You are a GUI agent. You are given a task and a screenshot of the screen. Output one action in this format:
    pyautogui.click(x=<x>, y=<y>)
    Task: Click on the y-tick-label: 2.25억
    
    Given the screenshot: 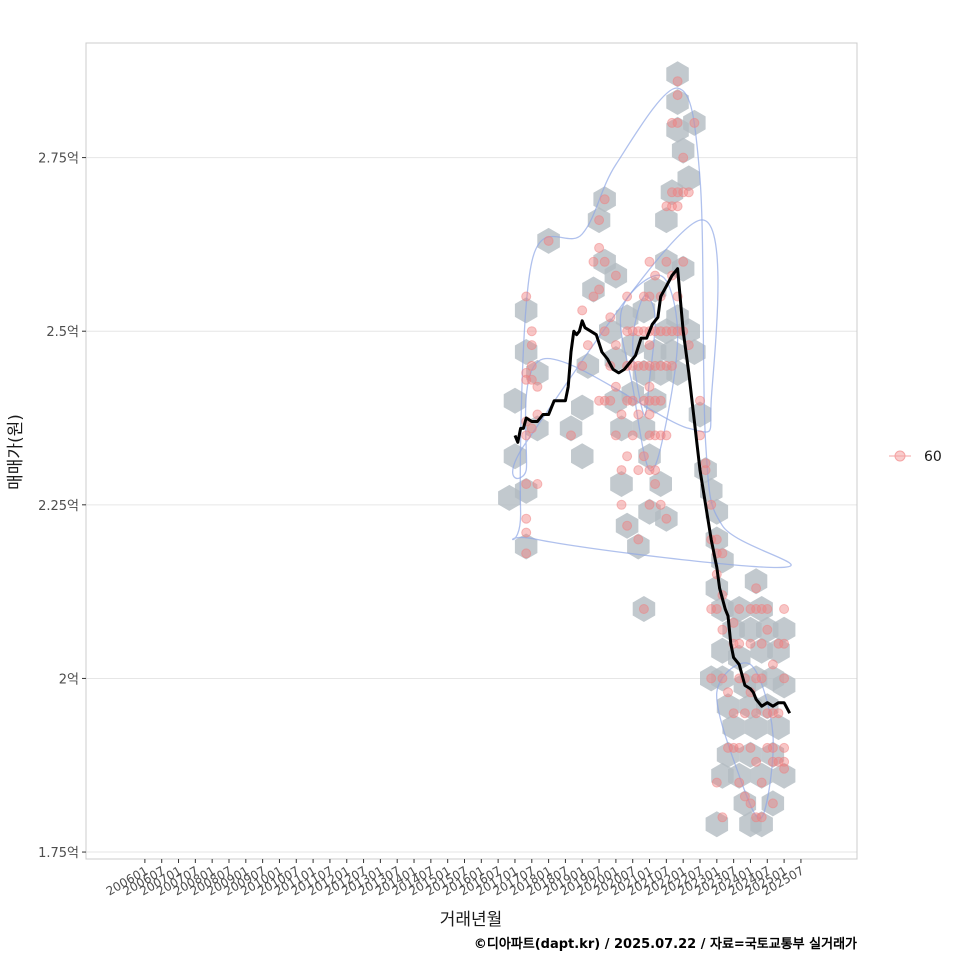 What is the action you would take?
    pyautogui.click(x=58, y=506)
    